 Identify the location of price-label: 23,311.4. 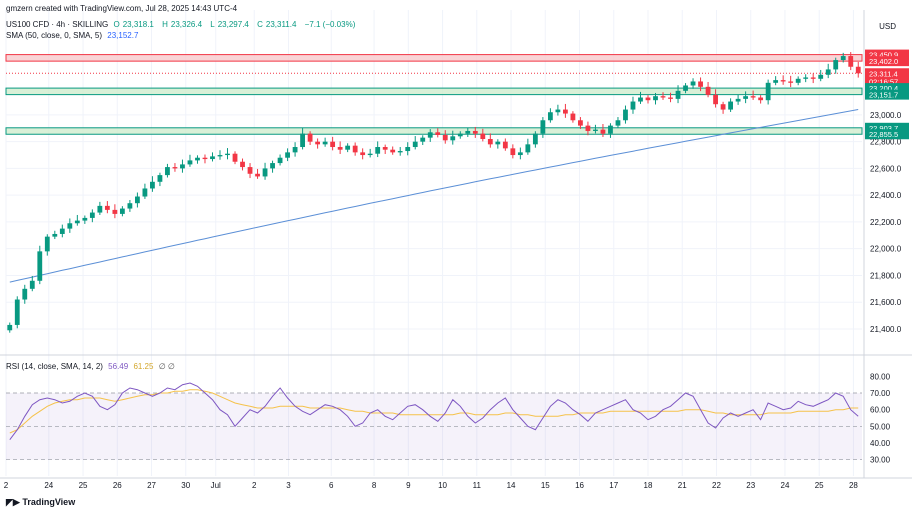
(883, 73).